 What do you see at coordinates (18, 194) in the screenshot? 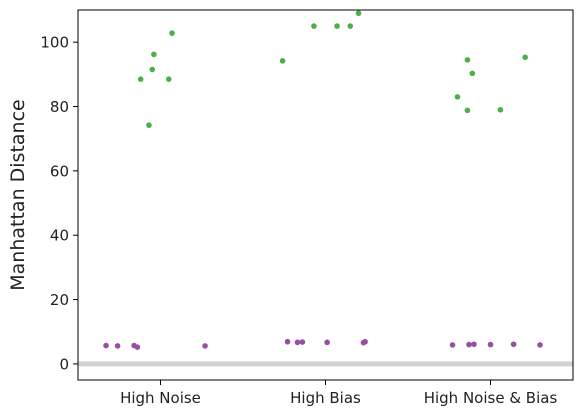
I see `y-axis-label: Manhattan Distance` at bounding box center [18, 194].